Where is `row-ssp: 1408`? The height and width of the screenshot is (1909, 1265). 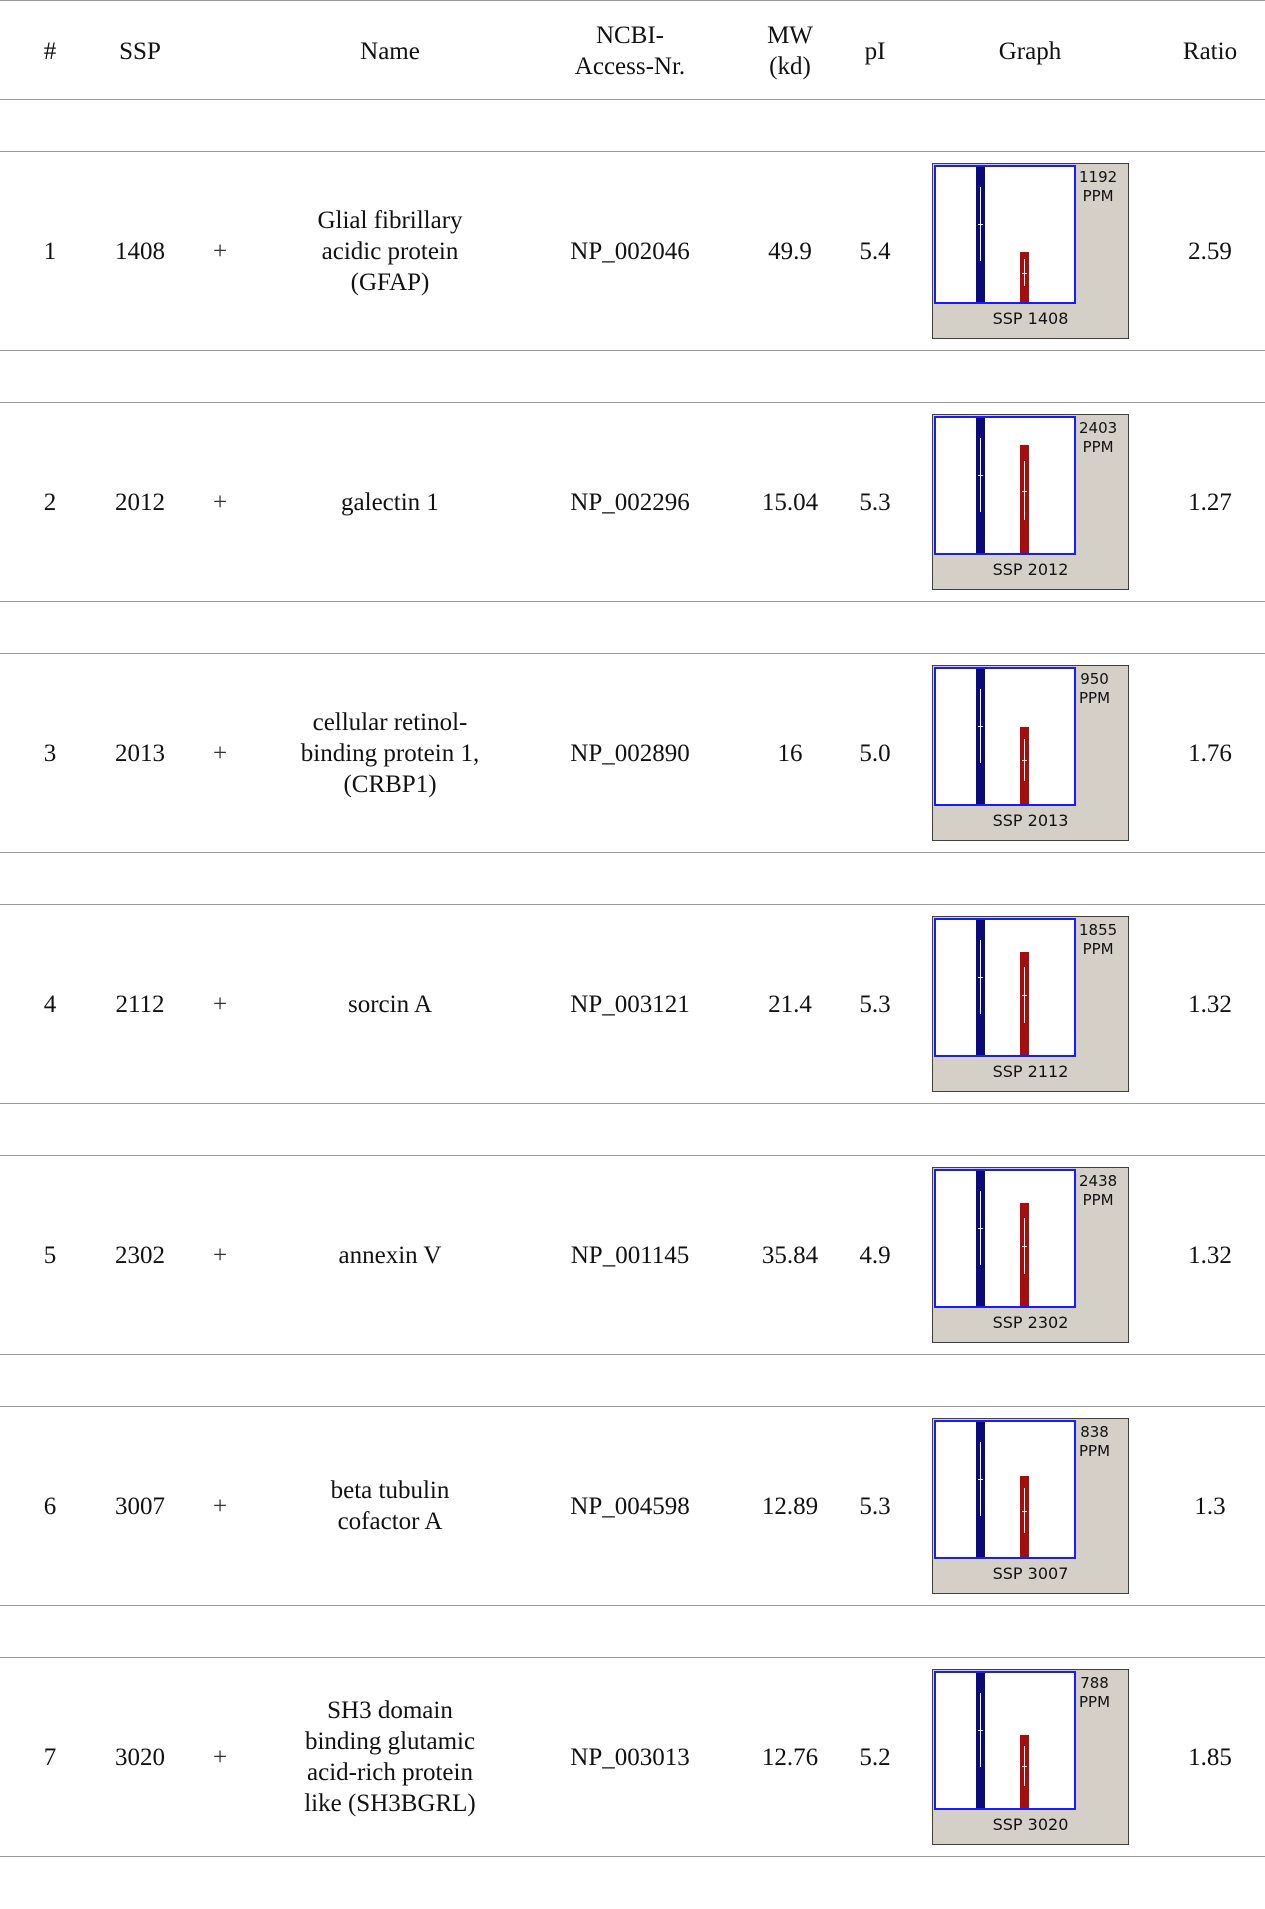
row-ssp: 1408 is located at coordinates (140, 251).